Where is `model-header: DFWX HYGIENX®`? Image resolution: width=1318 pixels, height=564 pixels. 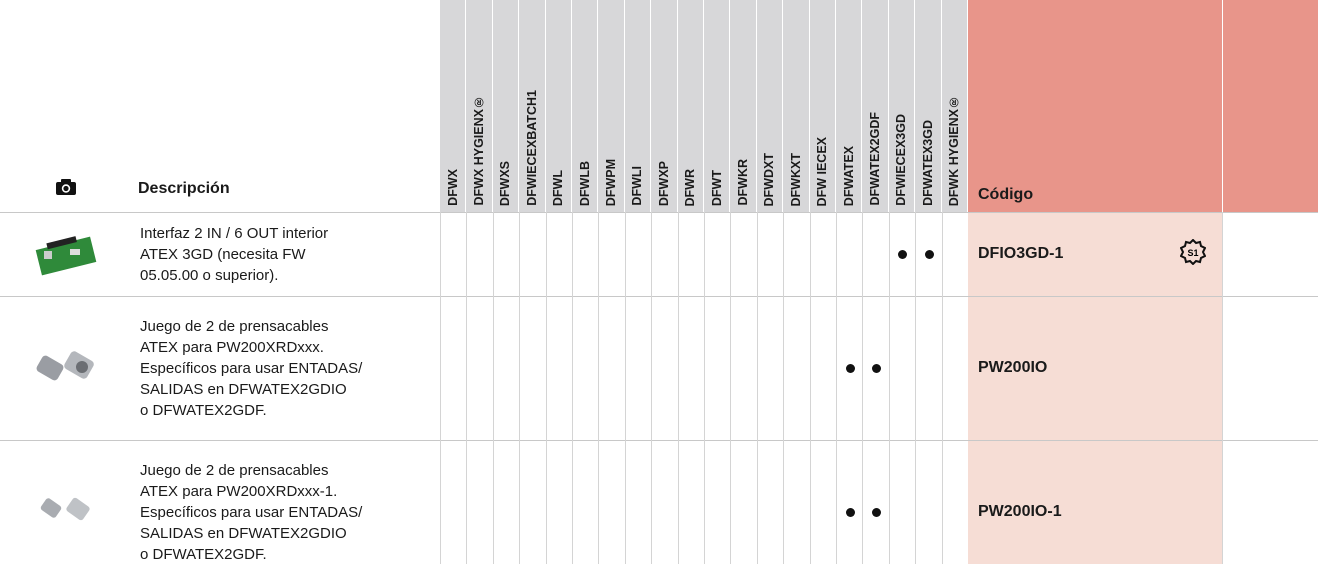
model-header: DFWX HYGIENX® is located at coordinates (479, 106).